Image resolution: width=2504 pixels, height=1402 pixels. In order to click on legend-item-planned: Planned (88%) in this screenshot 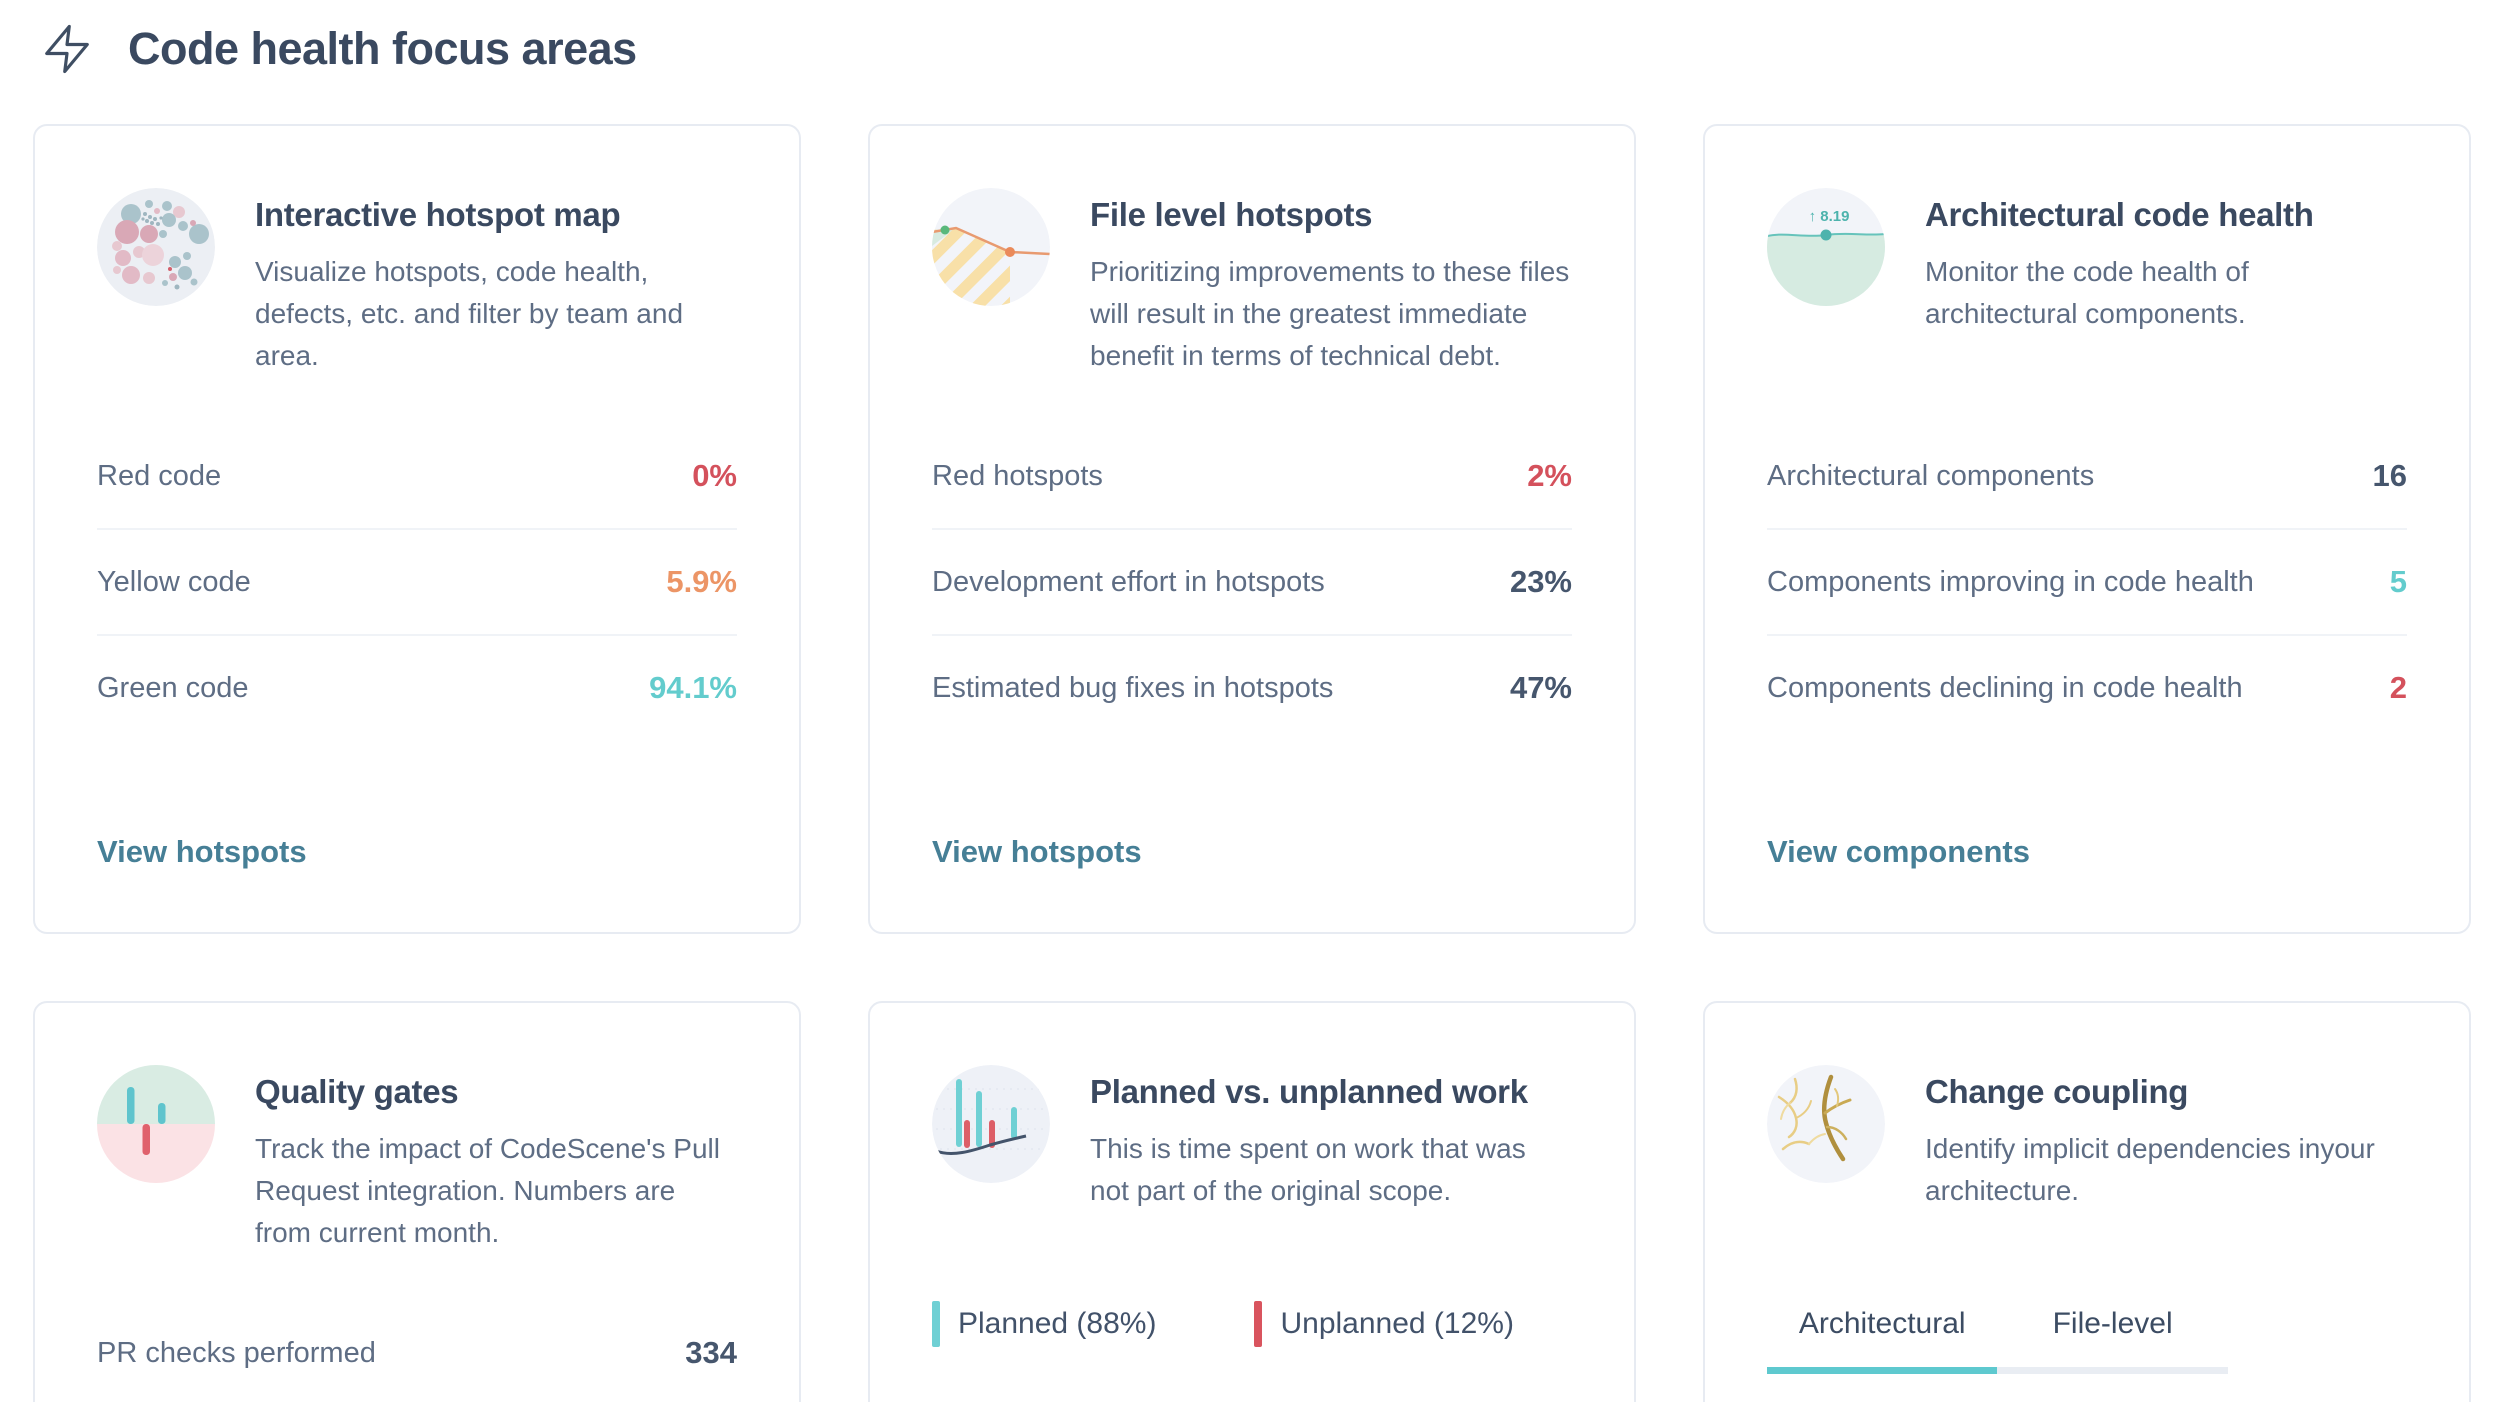, I will do `click(1044, 1324)`.